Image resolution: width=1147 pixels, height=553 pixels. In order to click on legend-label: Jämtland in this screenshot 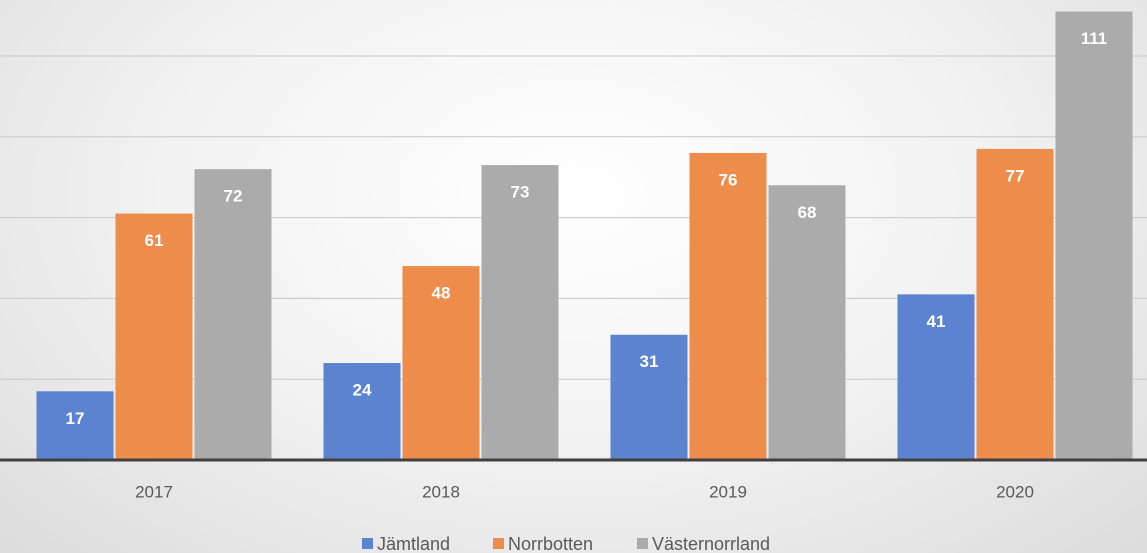, I will do `click(413, 543)`.